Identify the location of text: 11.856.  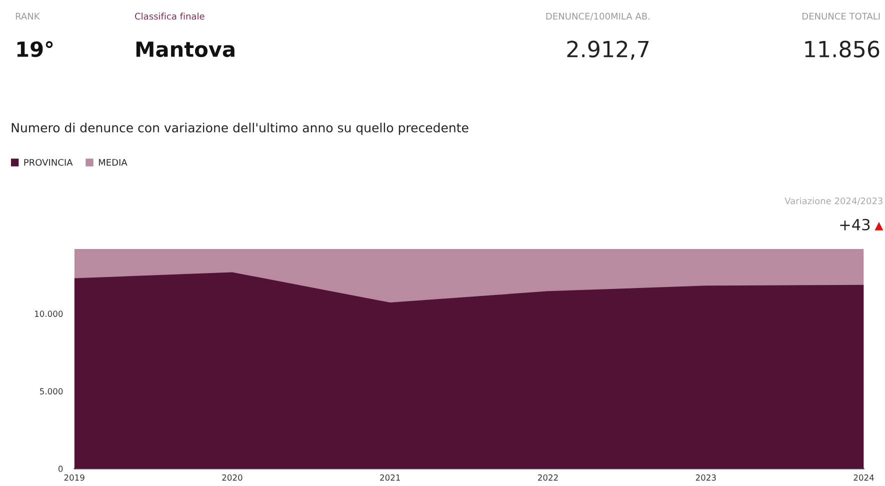
(842, 49).